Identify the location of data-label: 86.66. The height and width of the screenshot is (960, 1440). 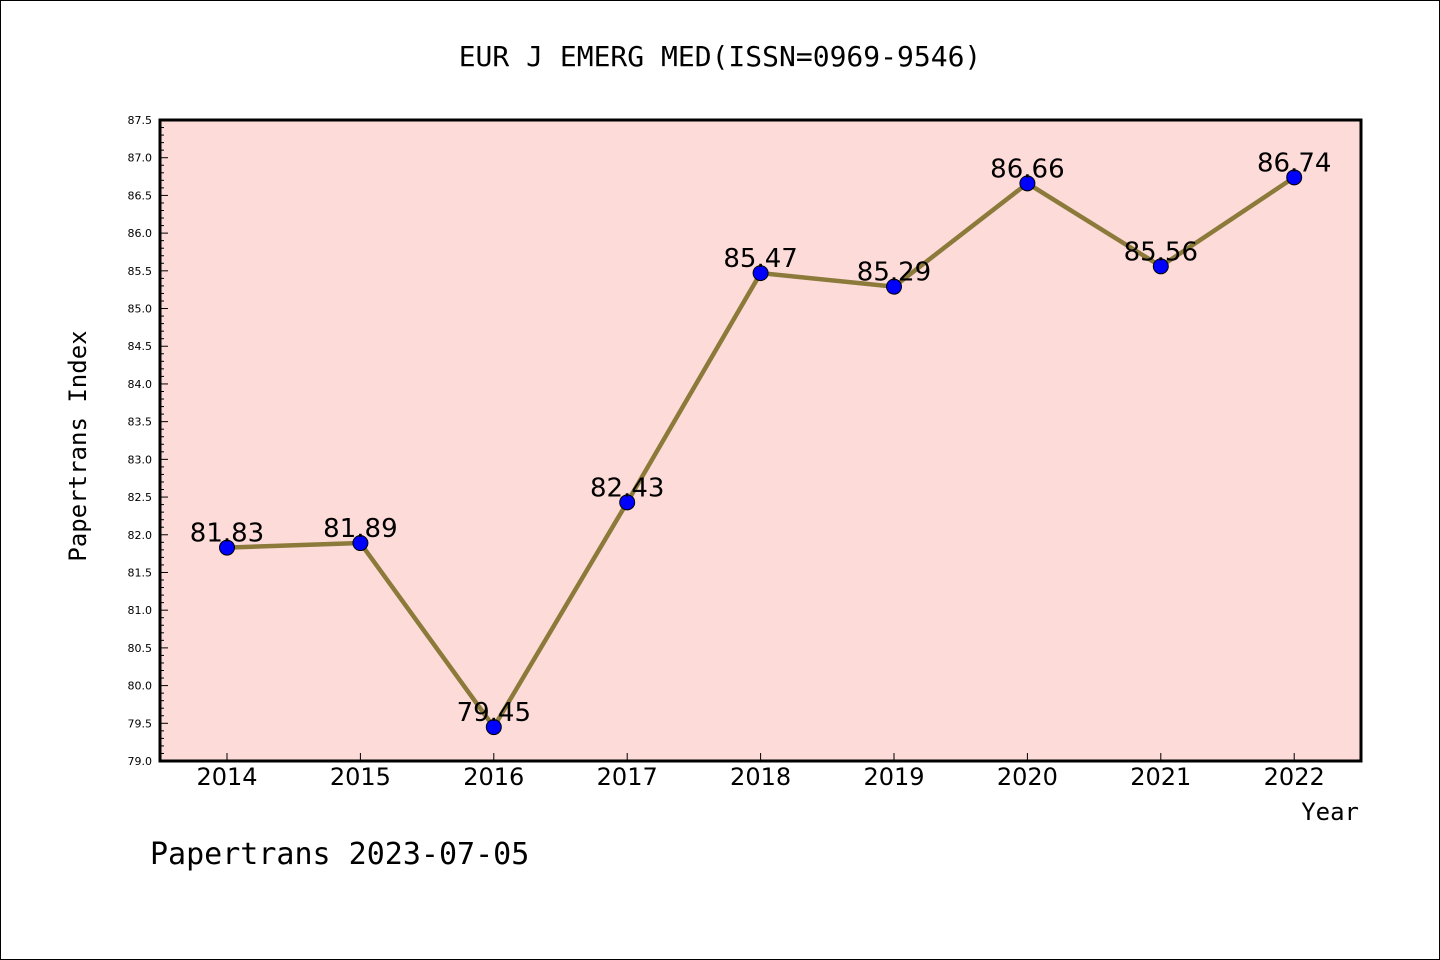
(1027, 169).